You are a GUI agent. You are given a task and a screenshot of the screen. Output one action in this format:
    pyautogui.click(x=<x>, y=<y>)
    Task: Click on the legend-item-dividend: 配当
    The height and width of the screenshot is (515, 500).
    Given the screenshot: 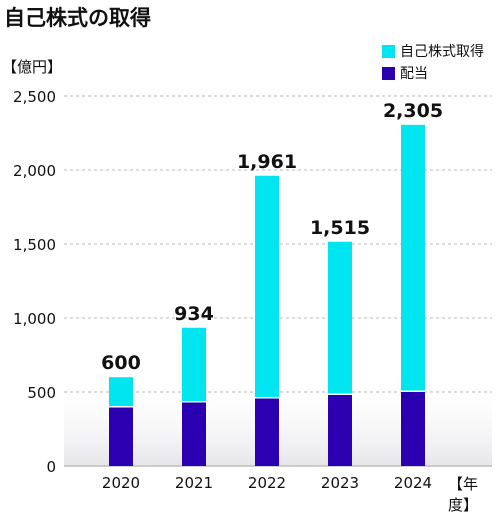 What is the action you would take?
    pyautogui.click(x=433, y=73)
    